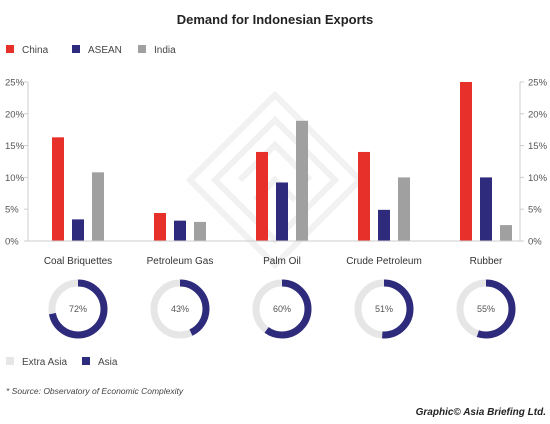 Image resolution: width=550 pixels, height=424 pixels. What do you see at coordinates (535, 242) in the screenshot?
I see `y-tick-label-right: 0%` at bounding box center [535, 242].